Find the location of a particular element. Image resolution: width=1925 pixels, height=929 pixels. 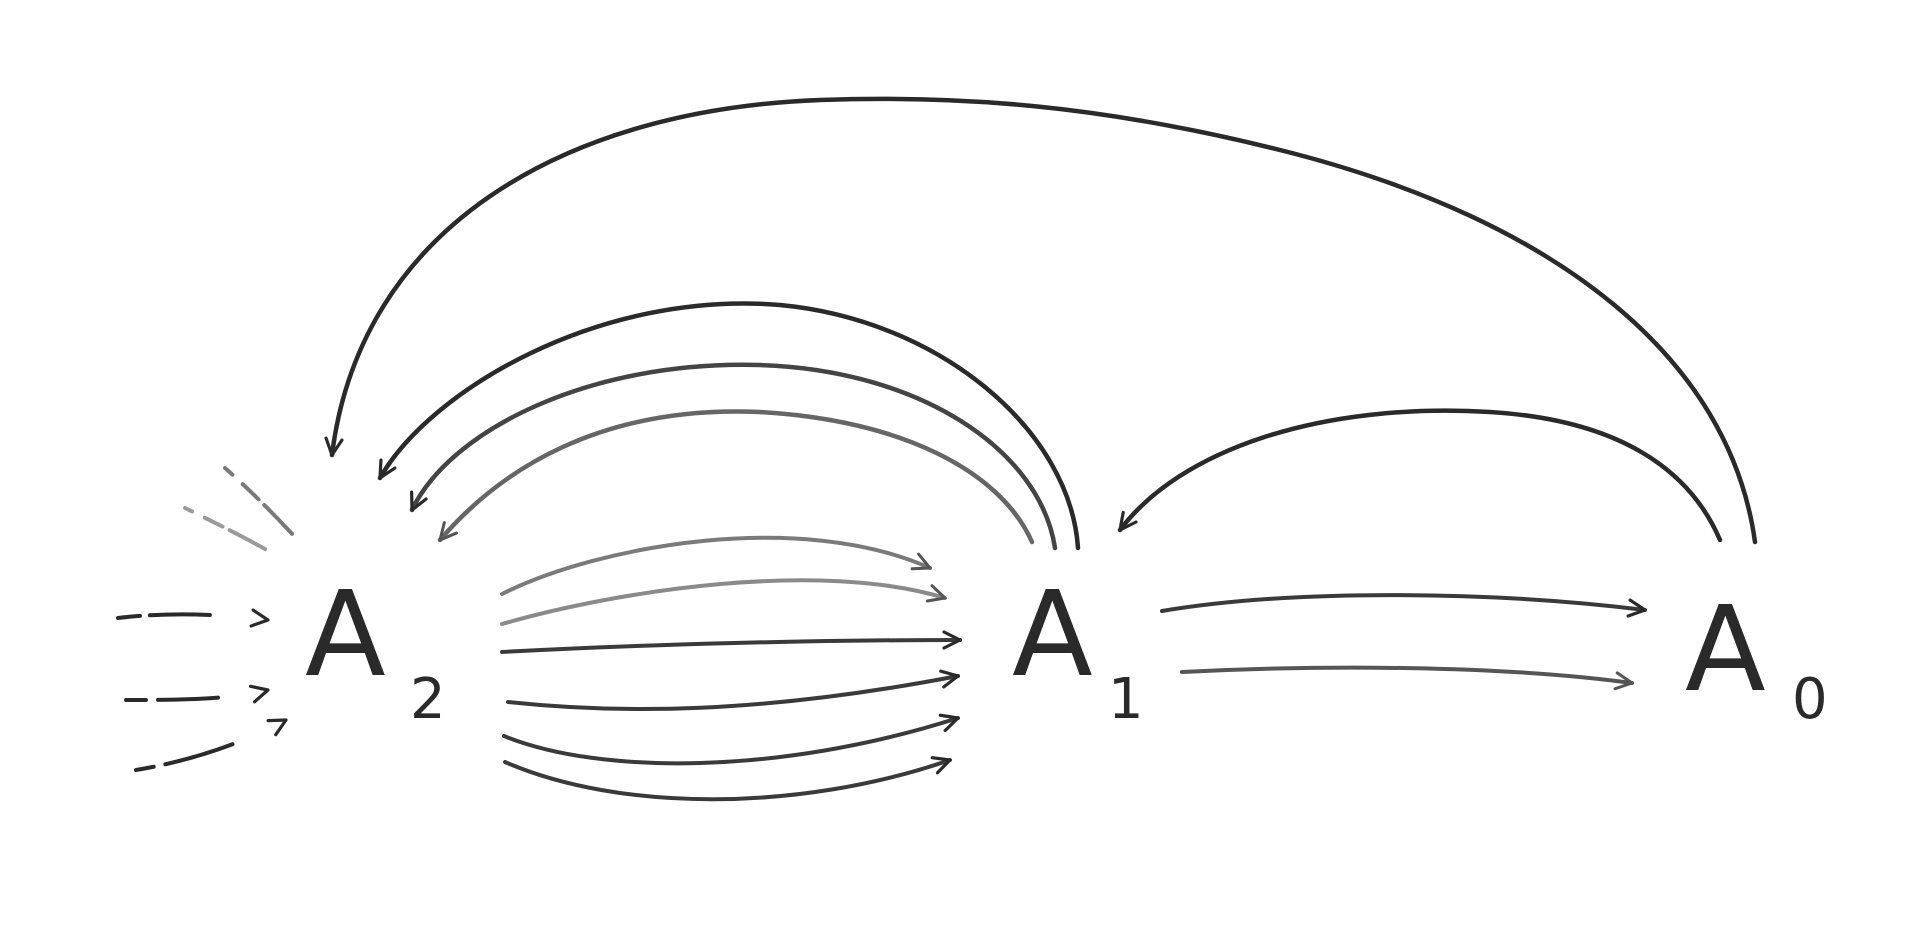

node-a0-letter: A is located at coordinates (1725, 649).